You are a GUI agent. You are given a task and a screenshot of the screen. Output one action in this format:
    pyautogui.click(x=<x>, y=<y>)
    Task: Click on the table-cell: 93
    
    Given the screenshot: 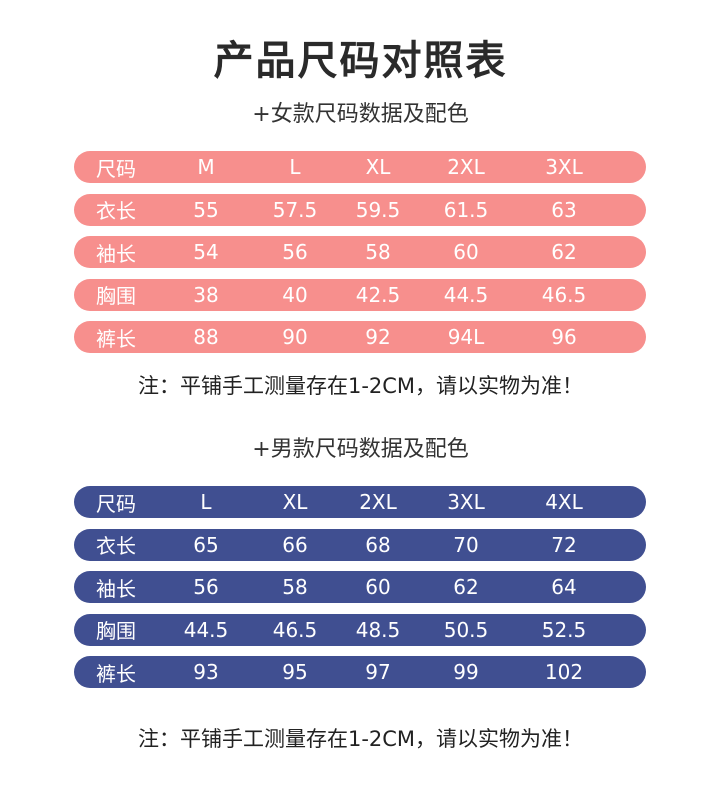 What is the action you would take?
    pyautogui.click(x=206, y=672)
    